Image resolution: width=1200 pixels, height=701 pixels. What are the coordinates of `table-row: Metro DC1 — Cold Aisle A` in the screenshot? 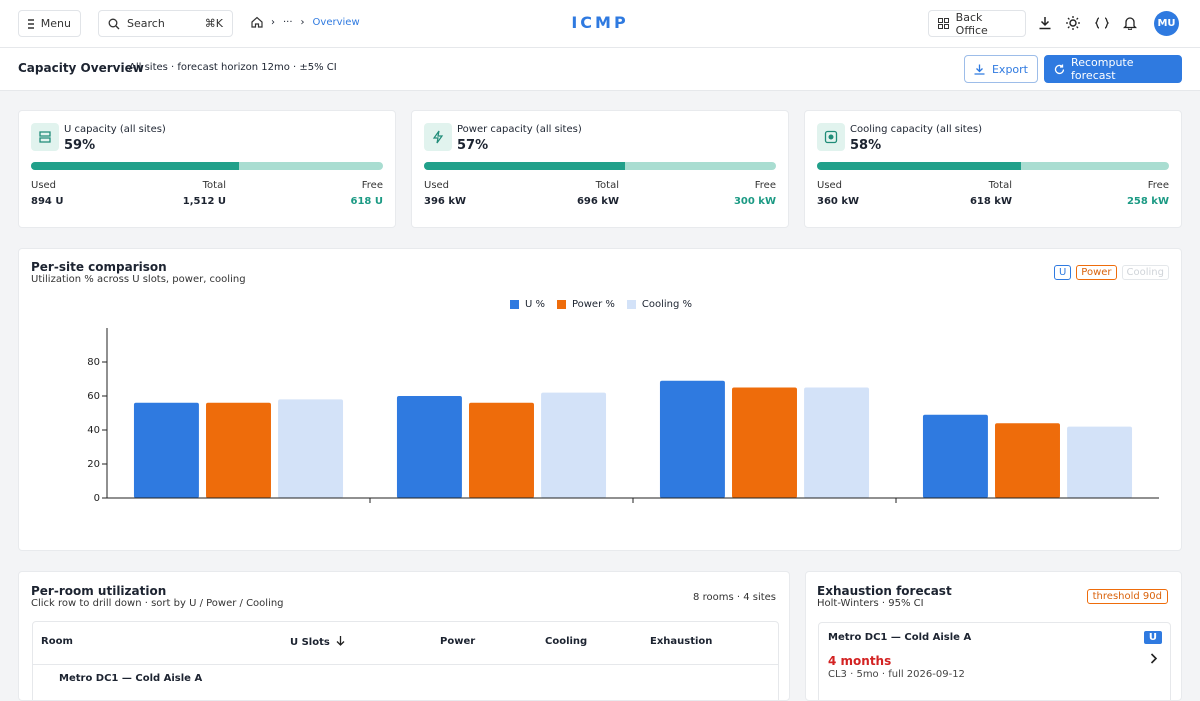 It's located at (405, 682).